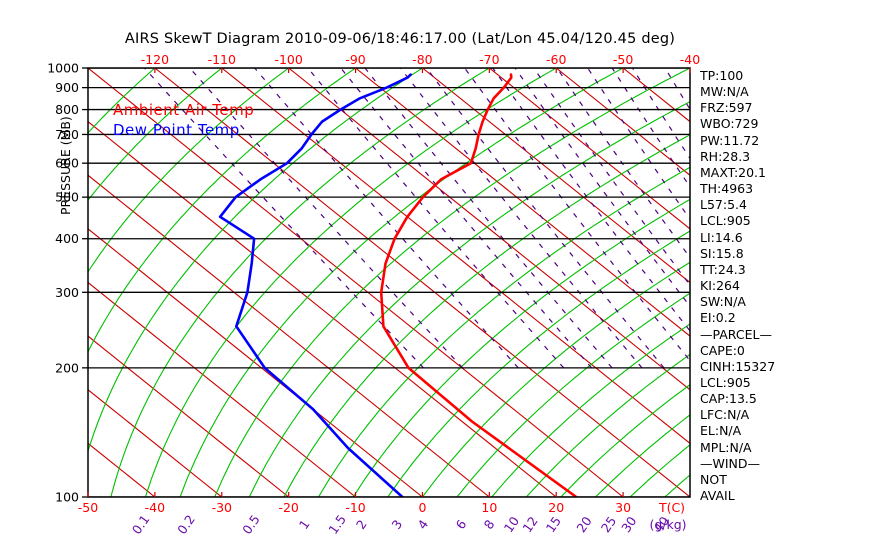 This screenshot has height=560, width=870. What do you see at coordinates (721, 237) in the screenshot?
I see `stat-item: LI:14.6` at bounding box center [721, 237].